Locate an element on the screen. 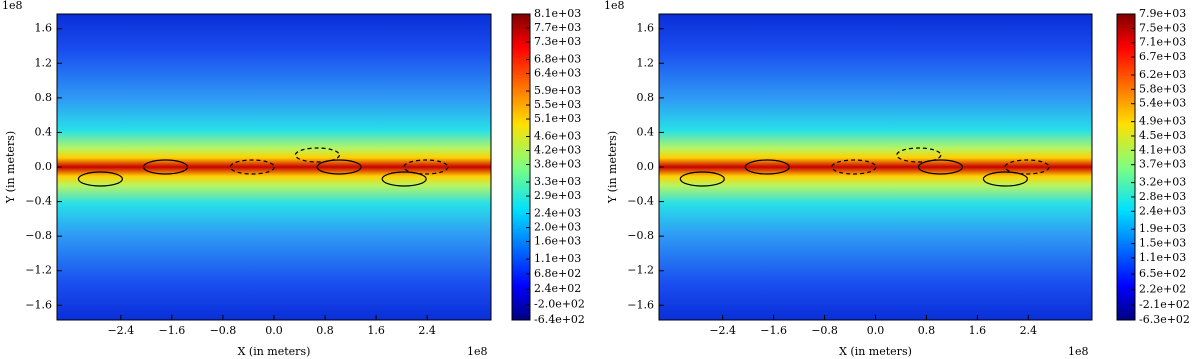  colorbar-tick-label: 6.8e+02 is located at coordinates (557, 273).